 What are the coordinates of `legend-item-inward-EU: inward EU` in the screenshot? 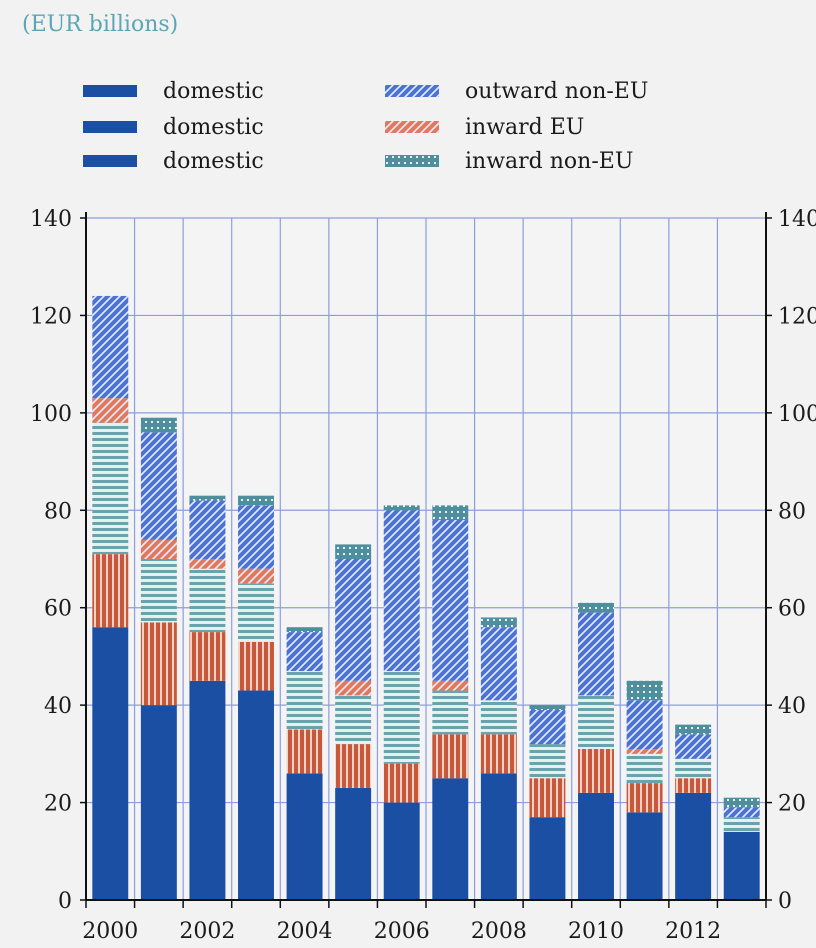 It's located at (484, 127).